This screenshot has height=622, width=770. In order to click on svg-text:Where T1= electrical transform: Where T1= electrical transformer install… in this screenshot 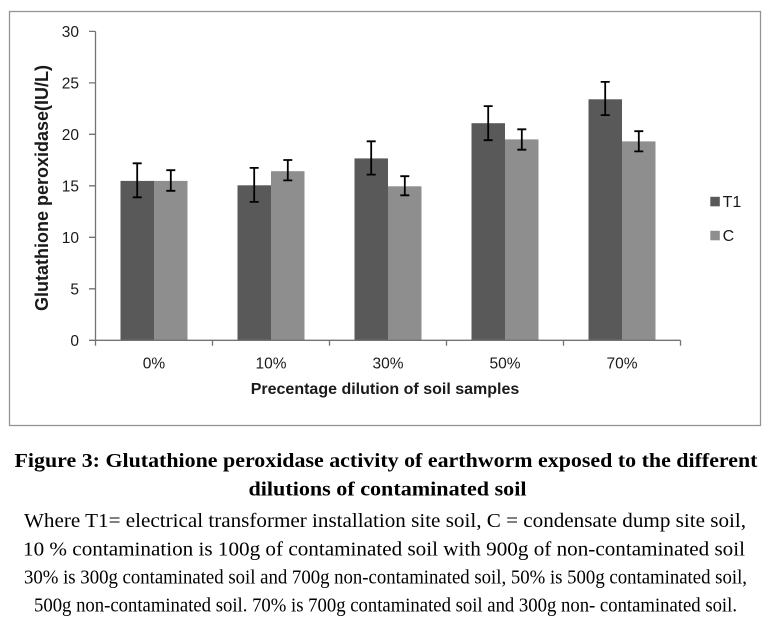, I will do `click(385, 521)`.